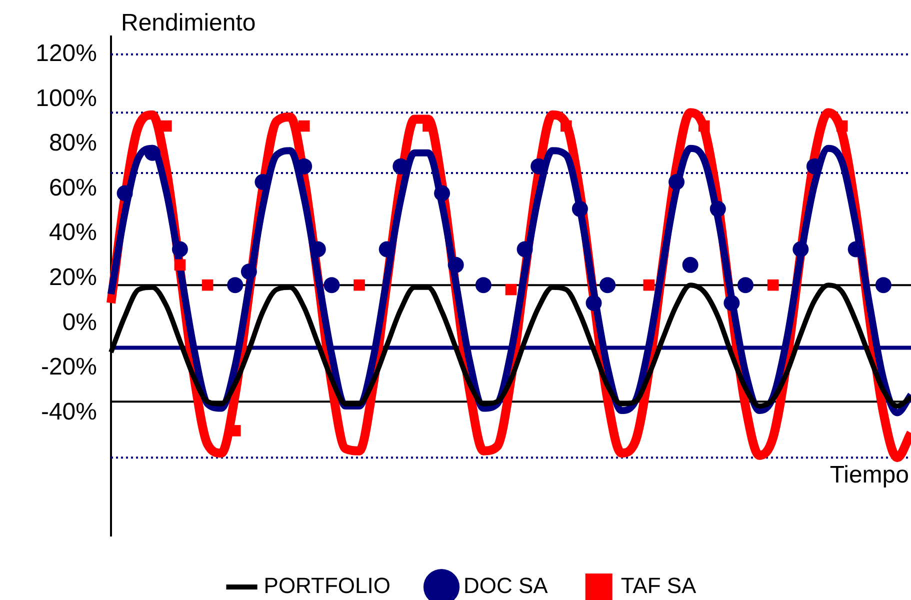 Image resolution: width=911 pixels, height=600 pixels. I want to click on y-tick-label: 120%, so click(66, 53).